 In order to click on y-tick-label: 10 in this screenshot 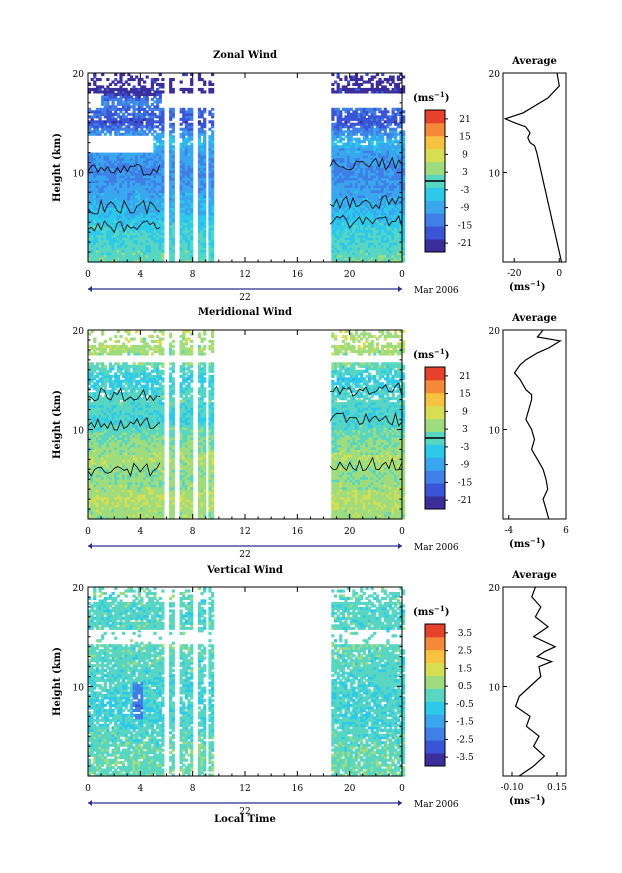, I will do `click(79, 174)`.